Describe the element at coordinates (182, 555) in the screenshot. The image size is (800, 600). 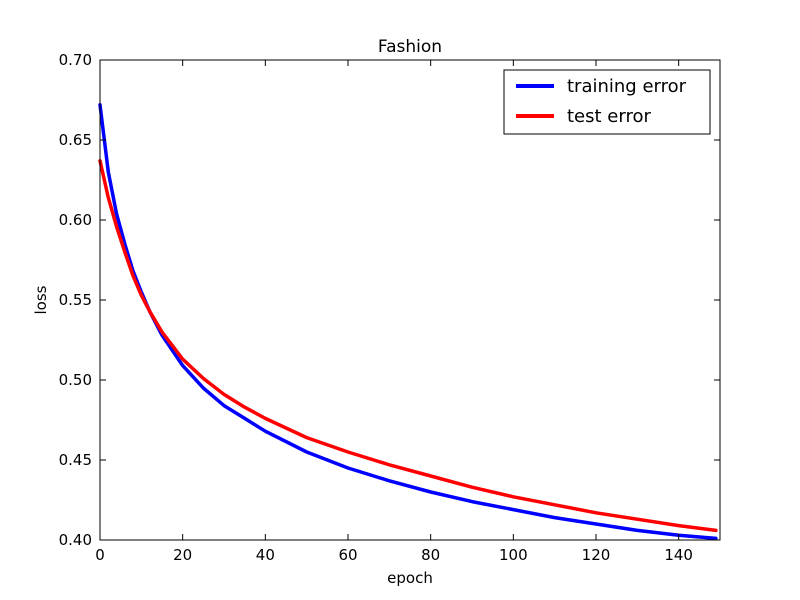
I see `x-tick-label: 20` at that location.